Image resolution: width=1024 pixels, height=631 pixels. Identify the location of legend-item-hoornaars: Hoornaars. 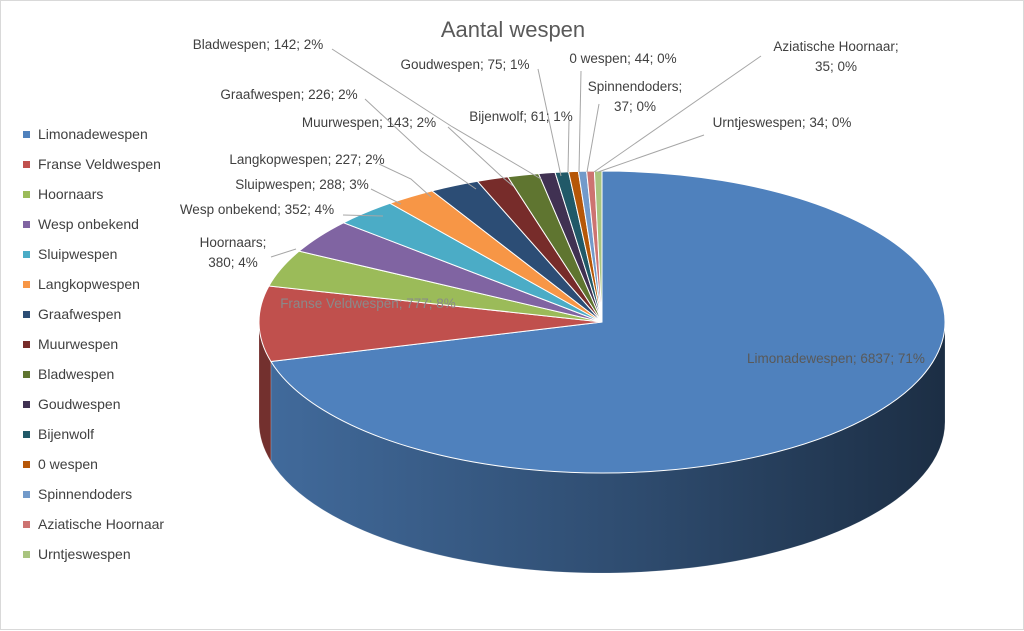
(123, 194).